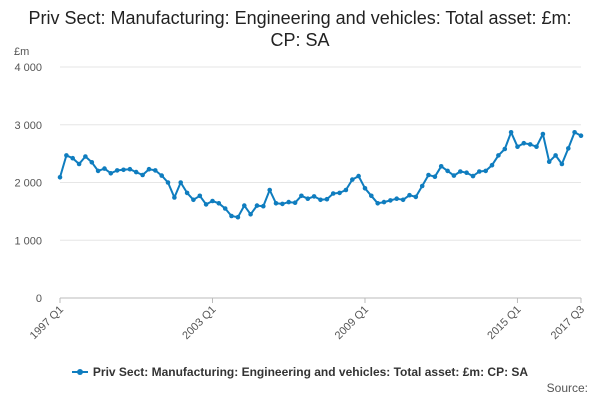  I want to click on legend-swatch, so click(79, 371).